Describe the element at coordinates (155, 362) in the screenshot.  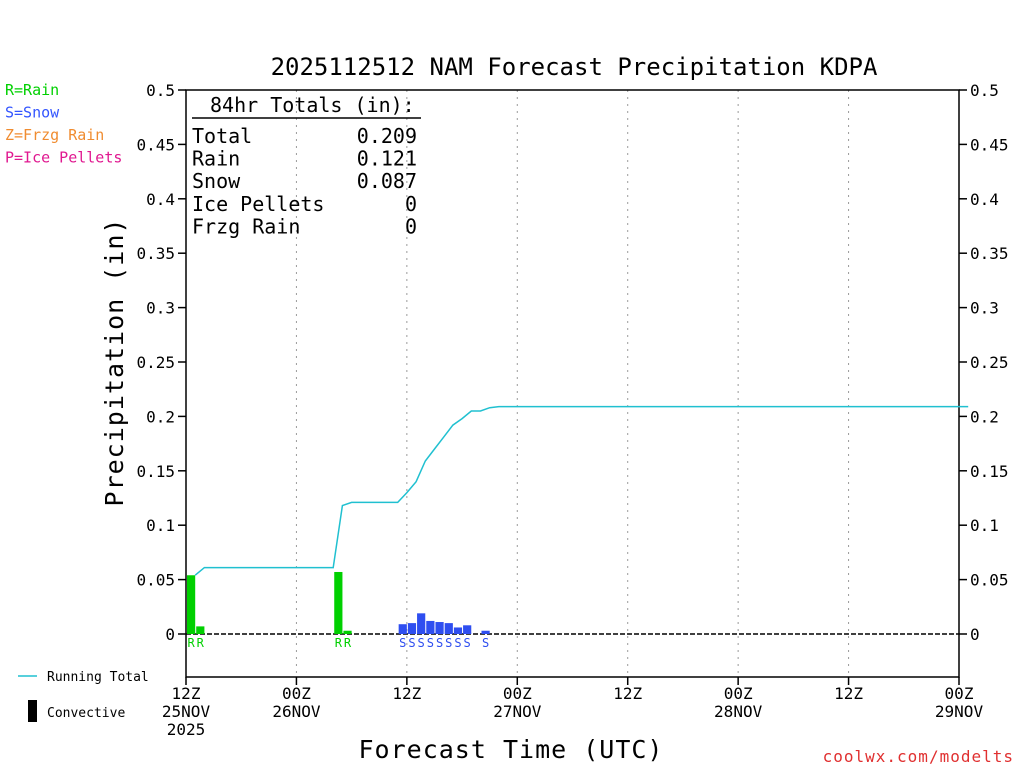
I see `y-tick-label: 0.25` at that location.